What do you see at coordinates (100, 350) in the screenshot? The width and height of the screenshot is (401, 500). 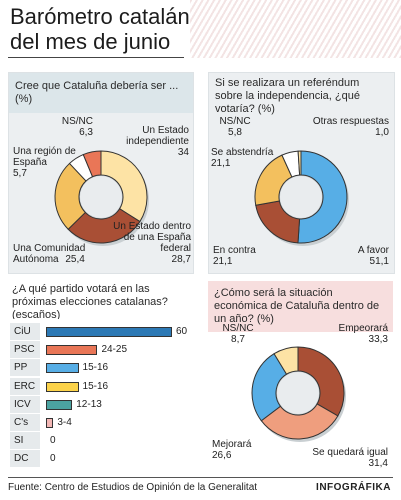 I see `bar-row: PSC 24-25` at bounding box center [100, 350].